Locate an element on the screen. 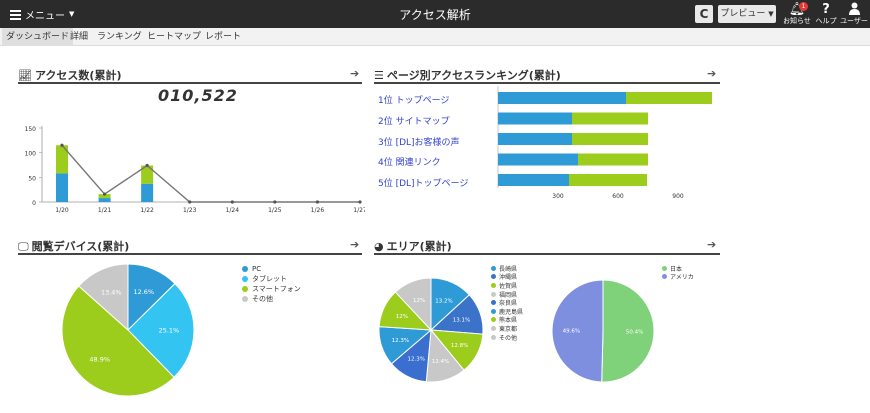 The height and width of the screenshot is (413, 870). ranking-bar-3-s1 is located at coordinates (610, 139).